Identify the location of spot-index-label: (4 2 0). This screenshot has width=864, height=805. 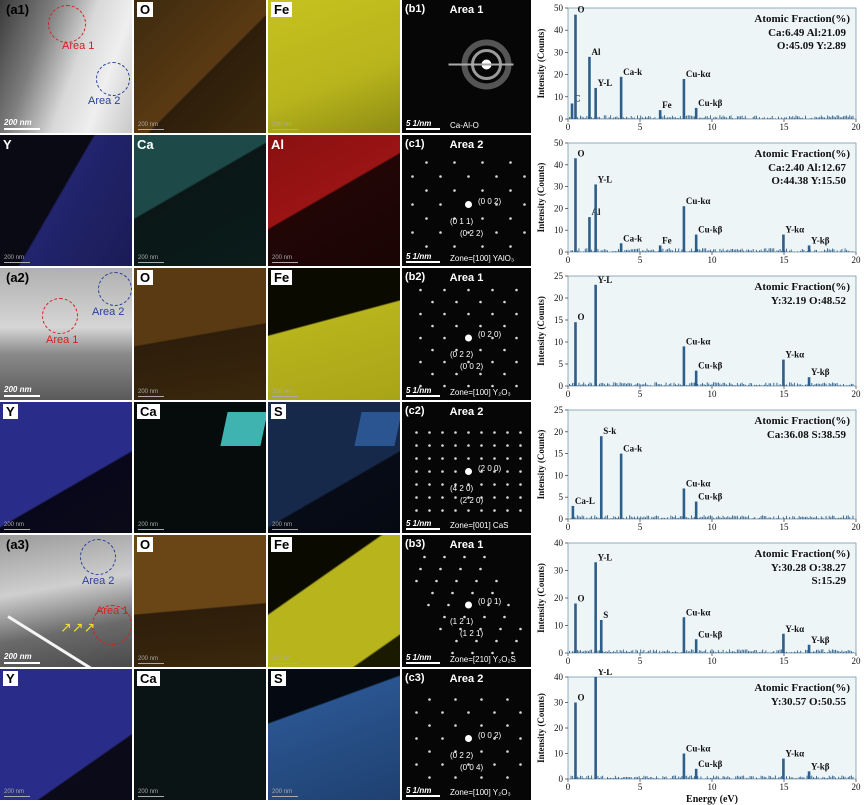
(462, 488).